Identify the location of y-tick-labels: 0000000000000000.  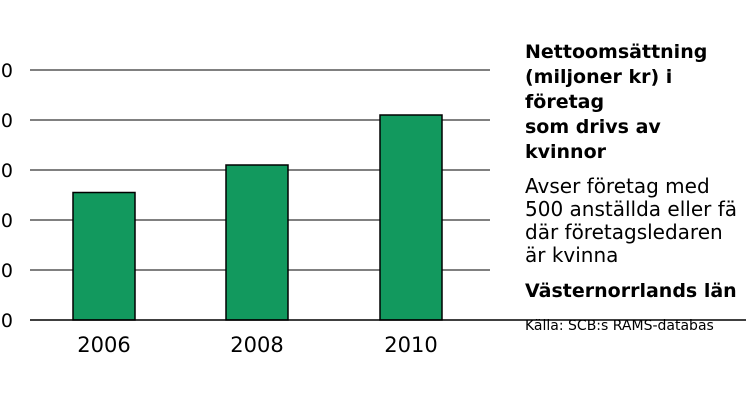
(6, 196).